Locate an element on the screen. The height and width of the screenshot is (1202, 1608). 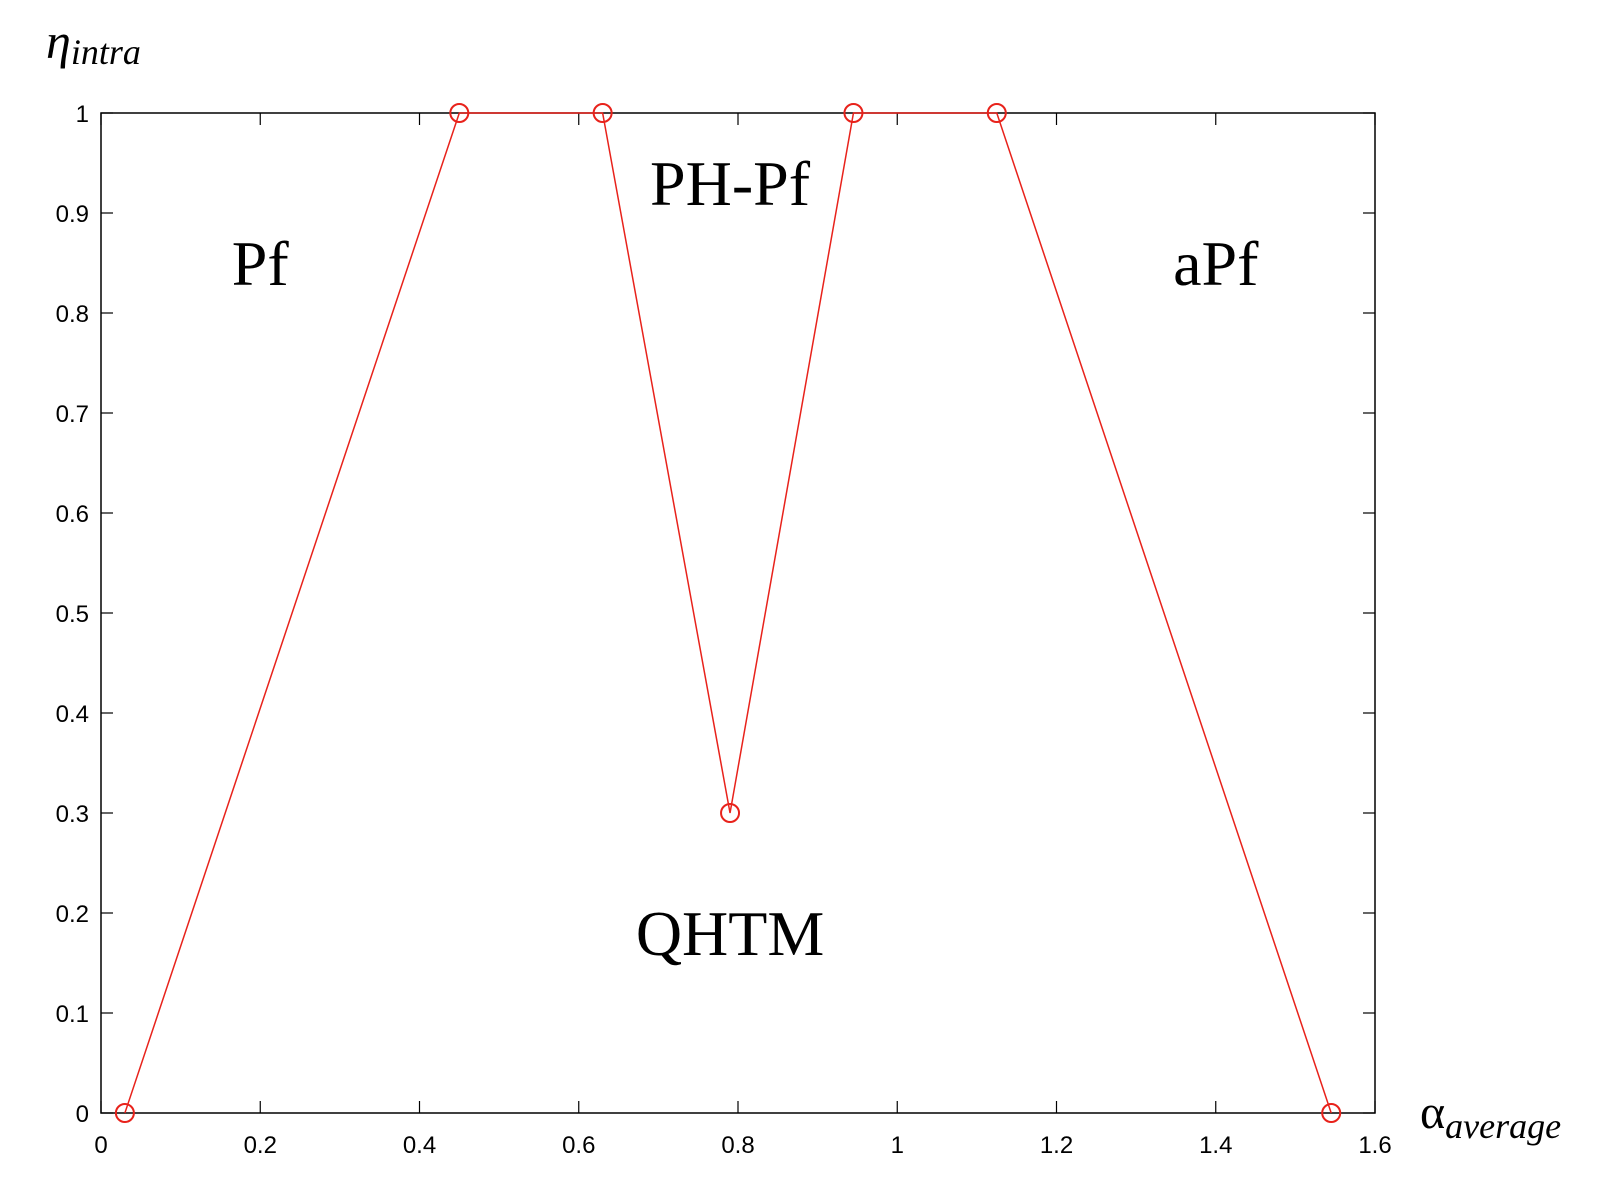
x-tick-label: 1.6 is located at coordinates (1374, 1145).